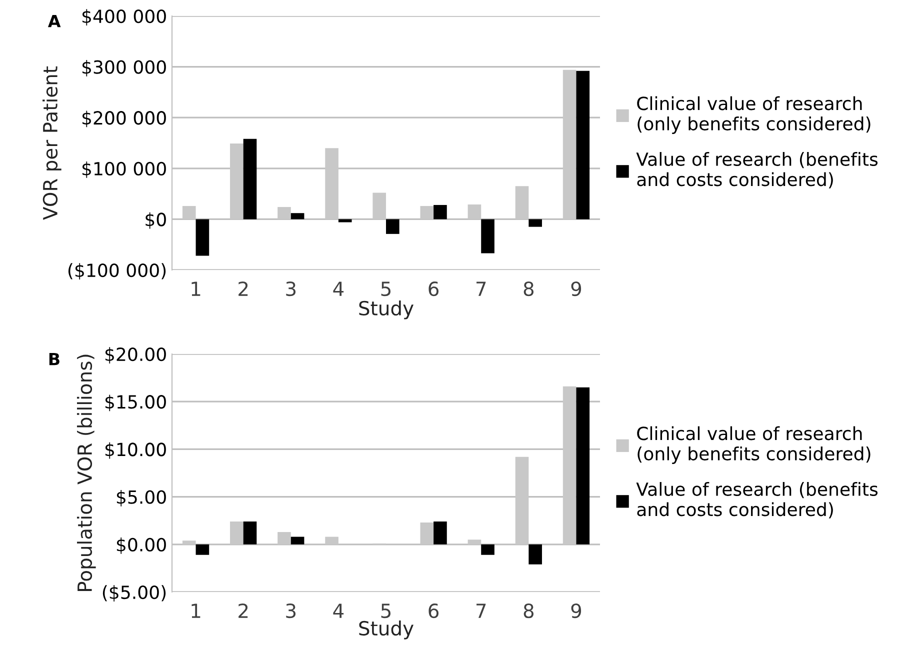 This screenshot has height=654, width=919. I want to click on y-tick-label: $300 000, so click(124, 68).